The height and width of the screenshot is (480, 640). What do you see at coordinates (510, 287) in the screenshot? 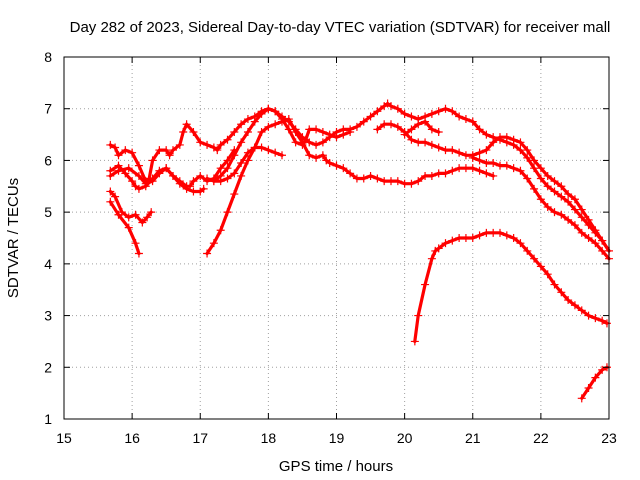
I see `series-track-l` at bounding box center [510, 287].